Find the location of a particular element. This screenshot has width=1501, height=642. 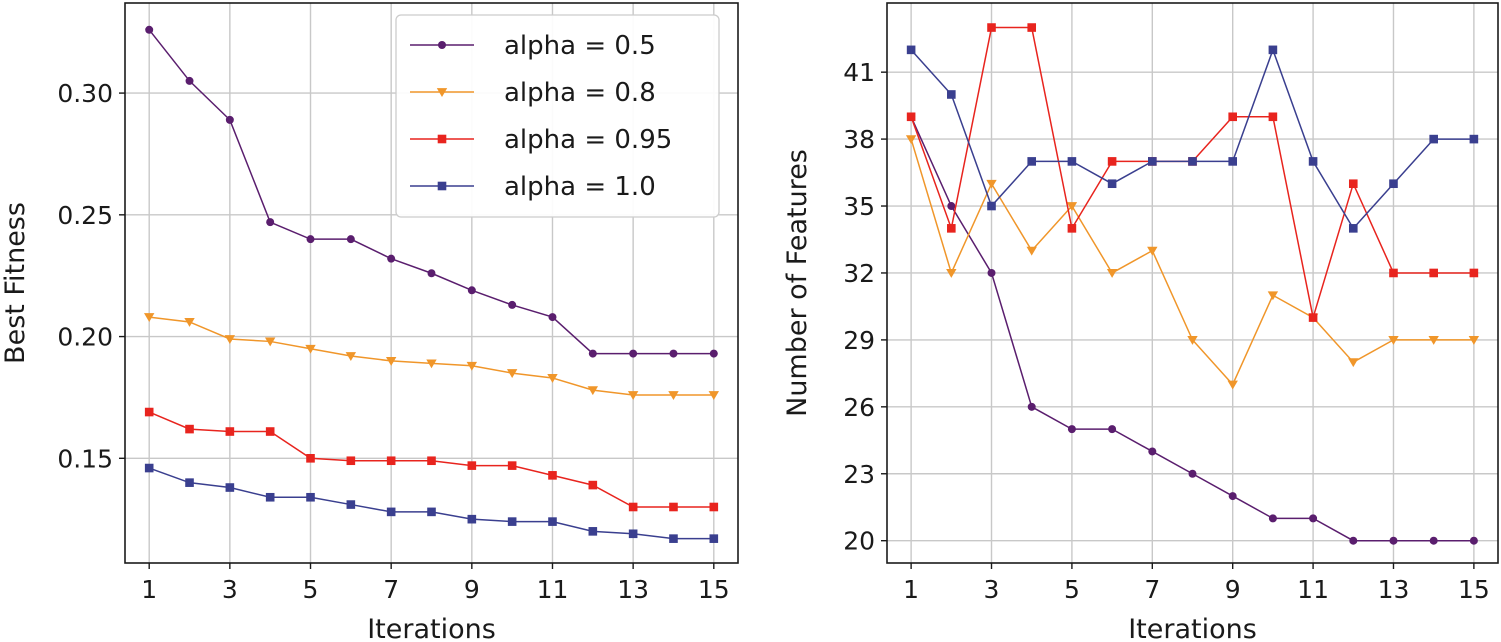

x-tick-label: 5 is located at coordinates (1072, 589).